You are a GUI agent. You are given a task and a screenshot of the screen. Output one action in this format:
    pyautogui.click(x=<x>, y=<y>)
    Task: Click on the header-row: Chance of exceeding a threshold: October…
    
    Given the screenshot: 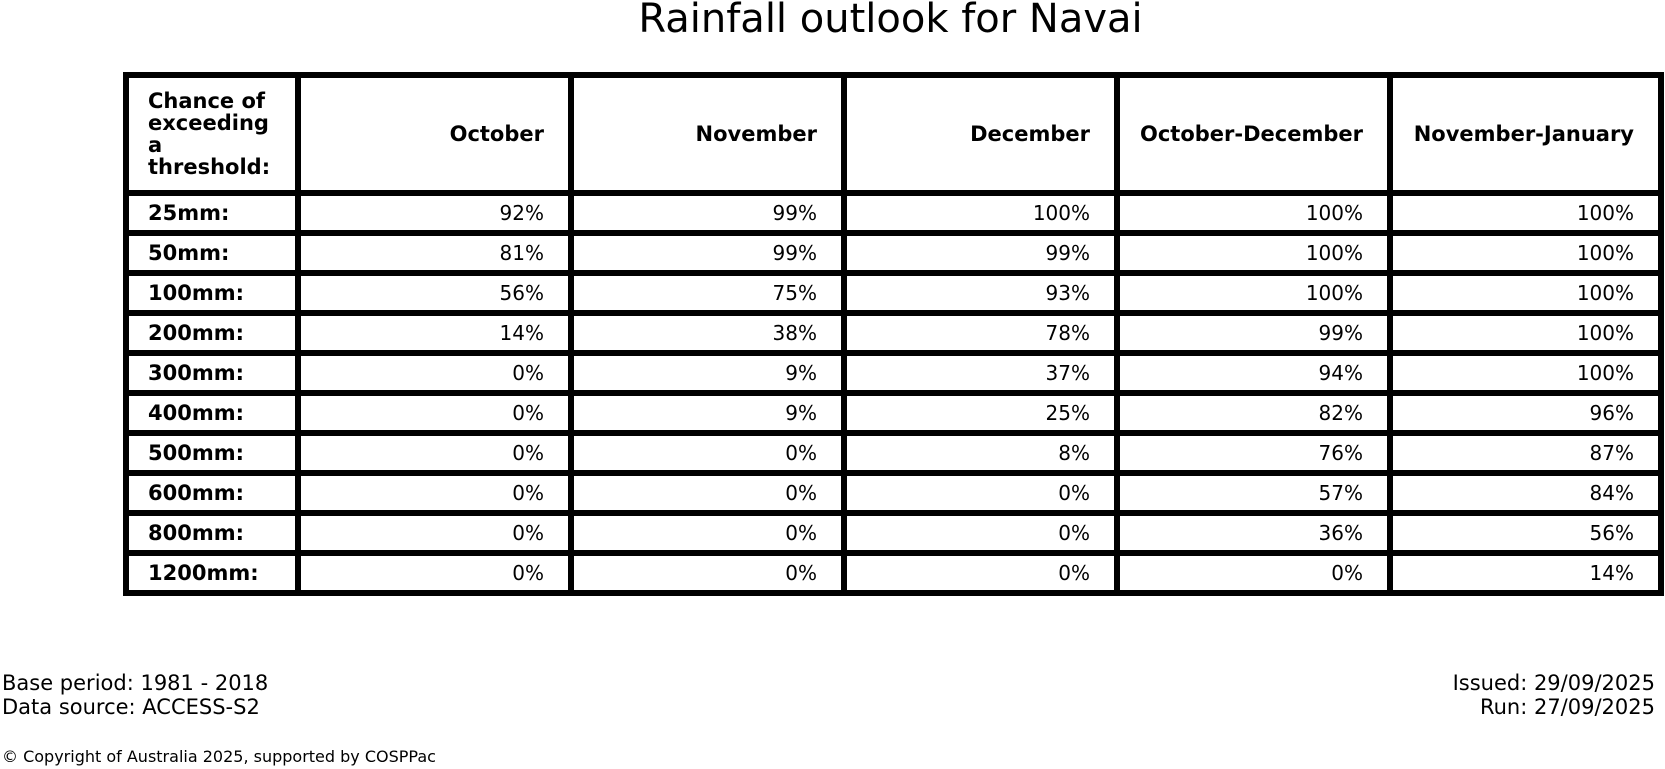 What is the action you would take?
    pyautogui.click(x=893, y=134)
    